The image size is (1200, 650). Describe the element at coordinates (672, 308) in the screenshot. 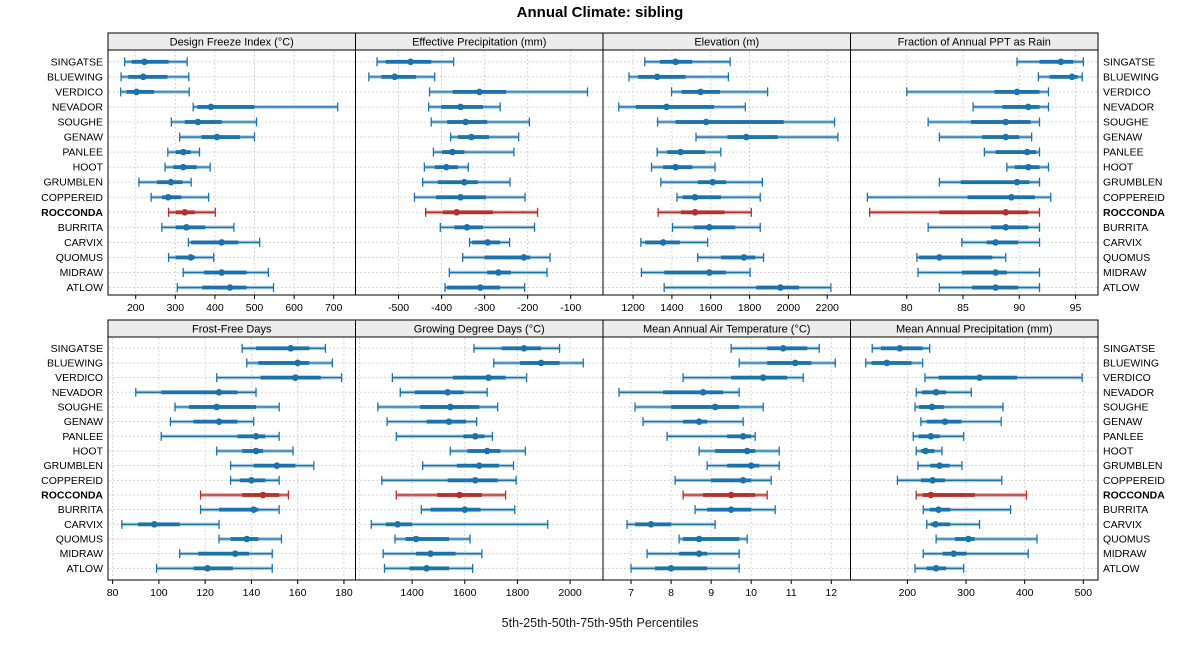

I see `tick-label: 1400` at that location.